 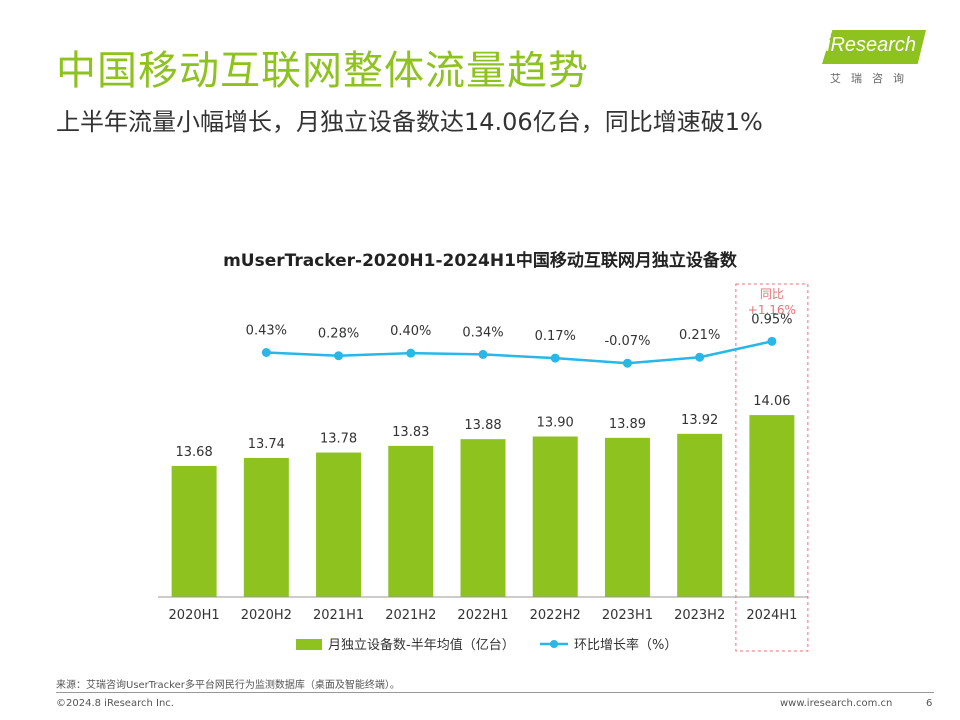 What do you see at coordinates (482, 425) in the screenshot?
I see `bar-value-label: 13.88` at bounding box center [482, 425].